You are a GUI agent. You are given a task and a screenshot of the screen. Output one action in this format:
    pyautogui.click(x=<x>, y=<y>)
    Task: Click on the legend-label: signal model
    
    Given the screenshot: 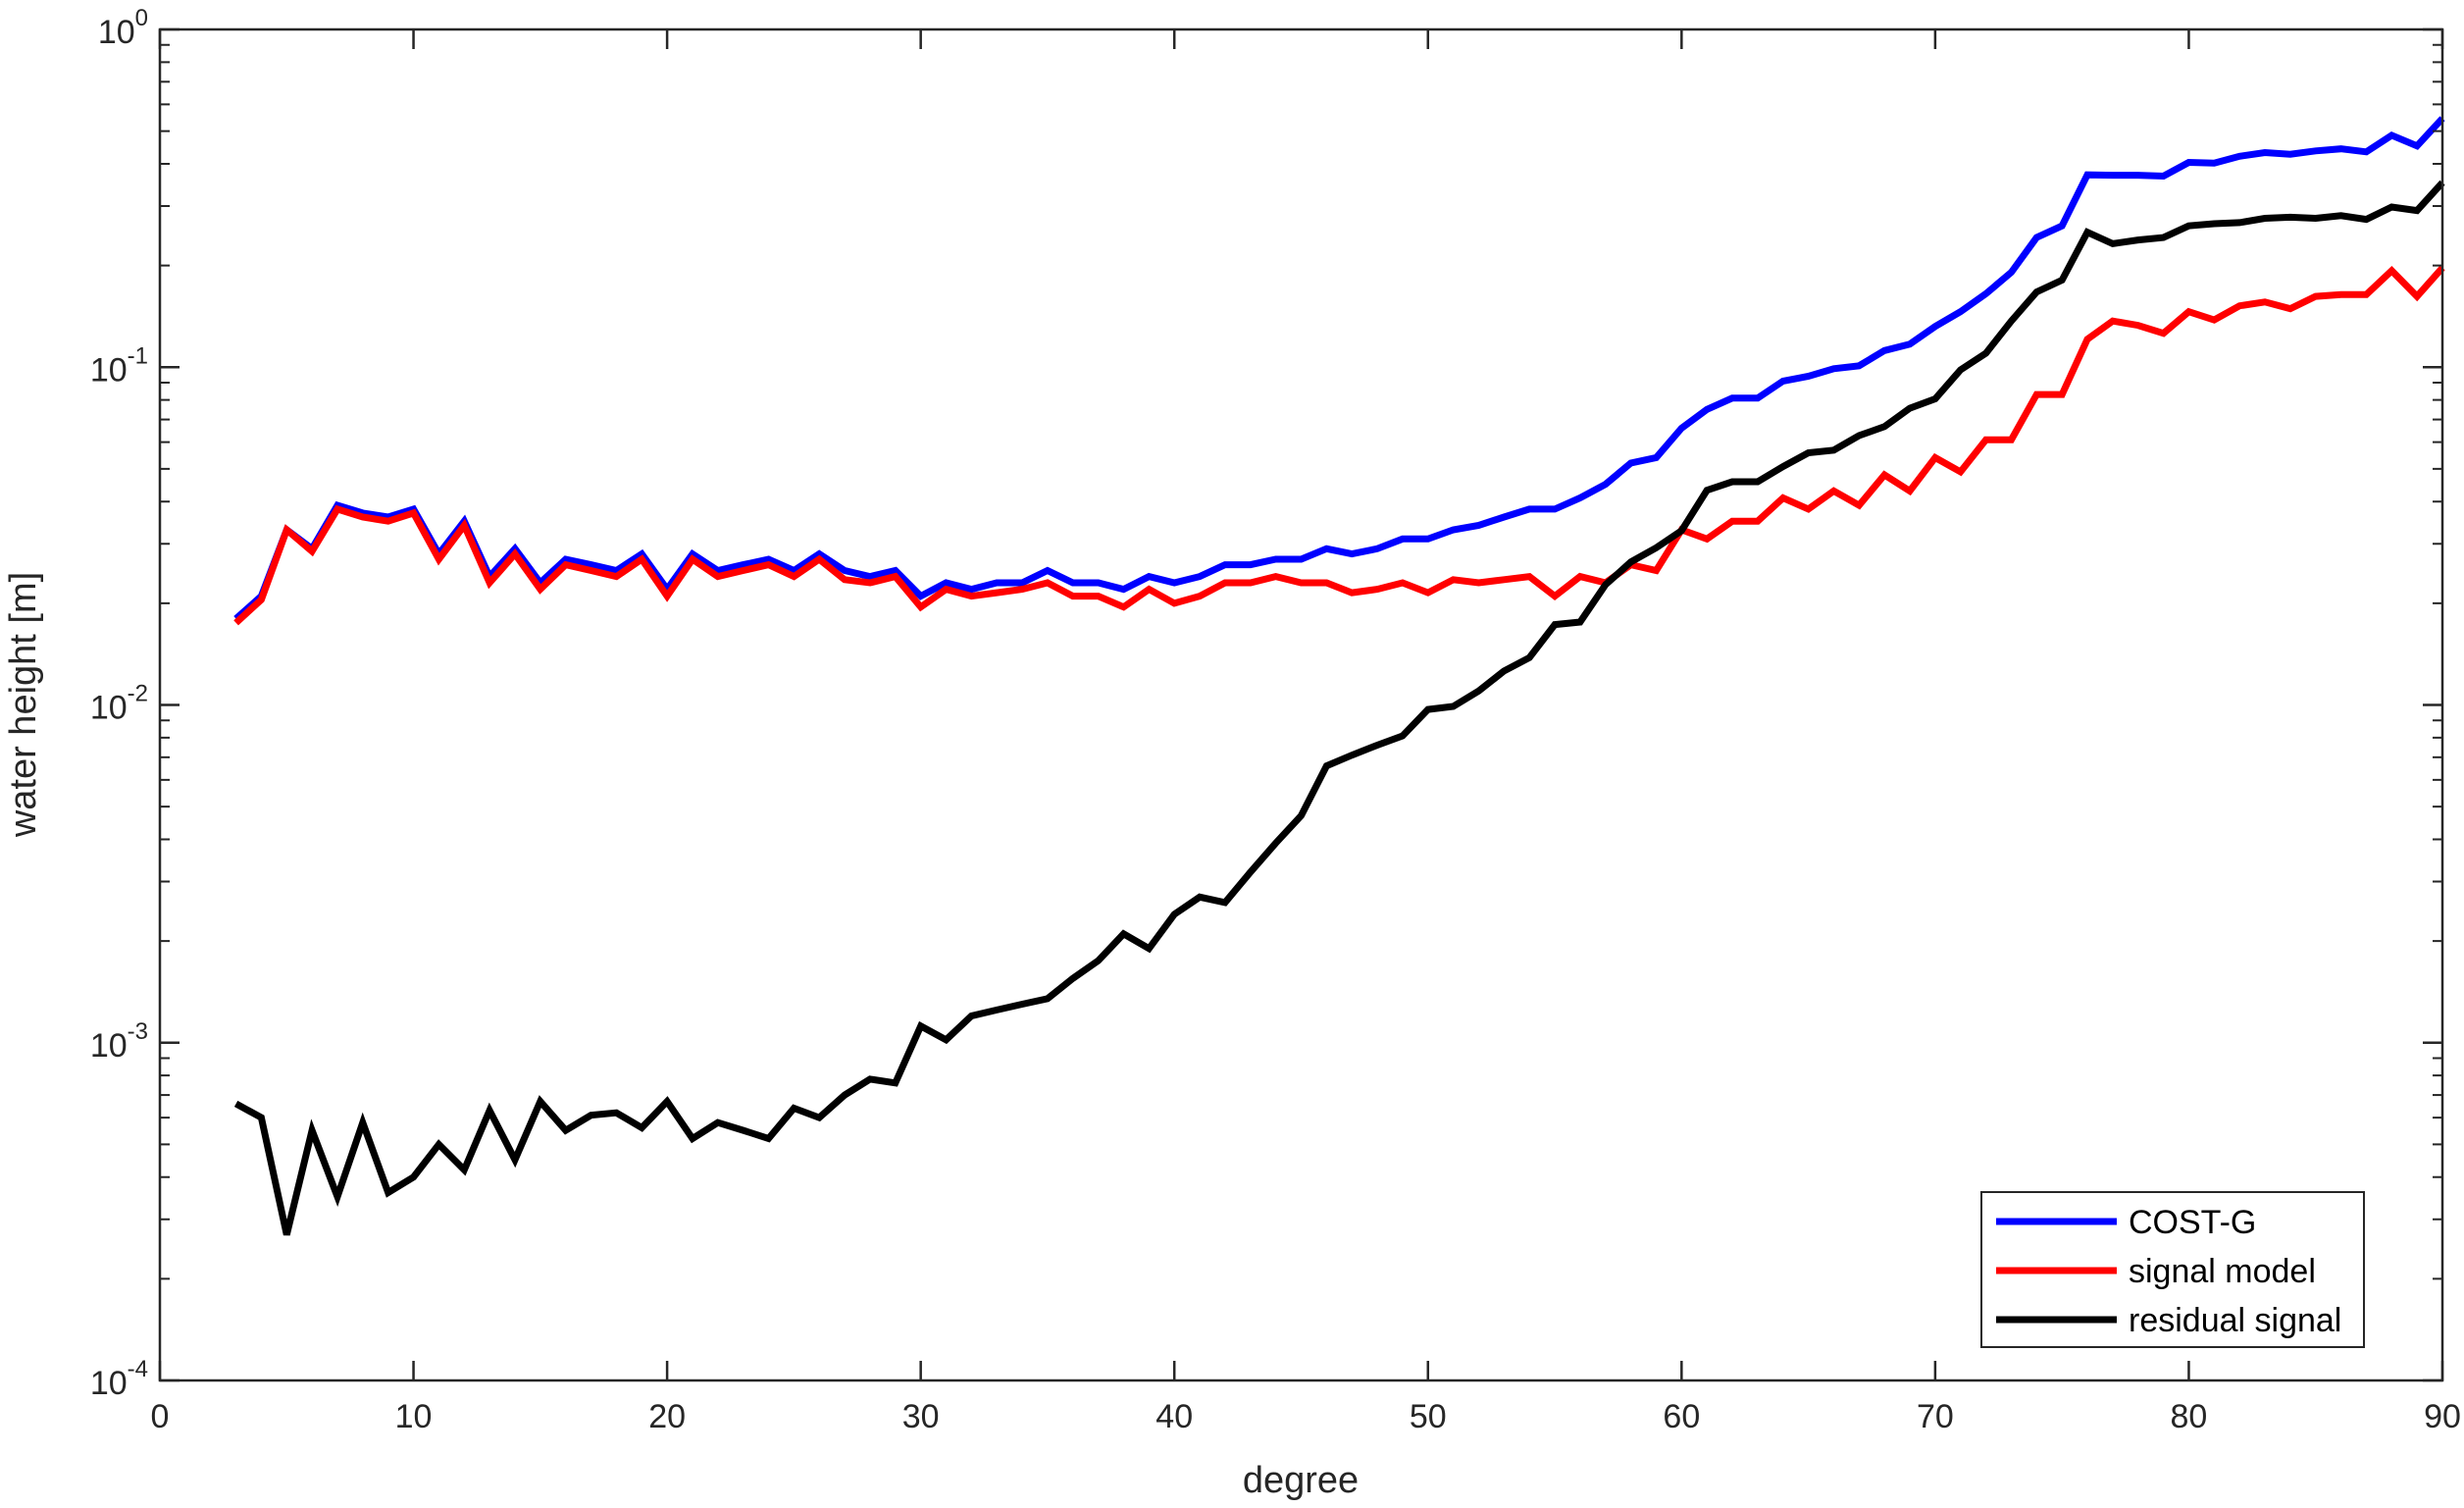 What is the action you would take?
    pyautogui.click(x=2222, y=1271)
    